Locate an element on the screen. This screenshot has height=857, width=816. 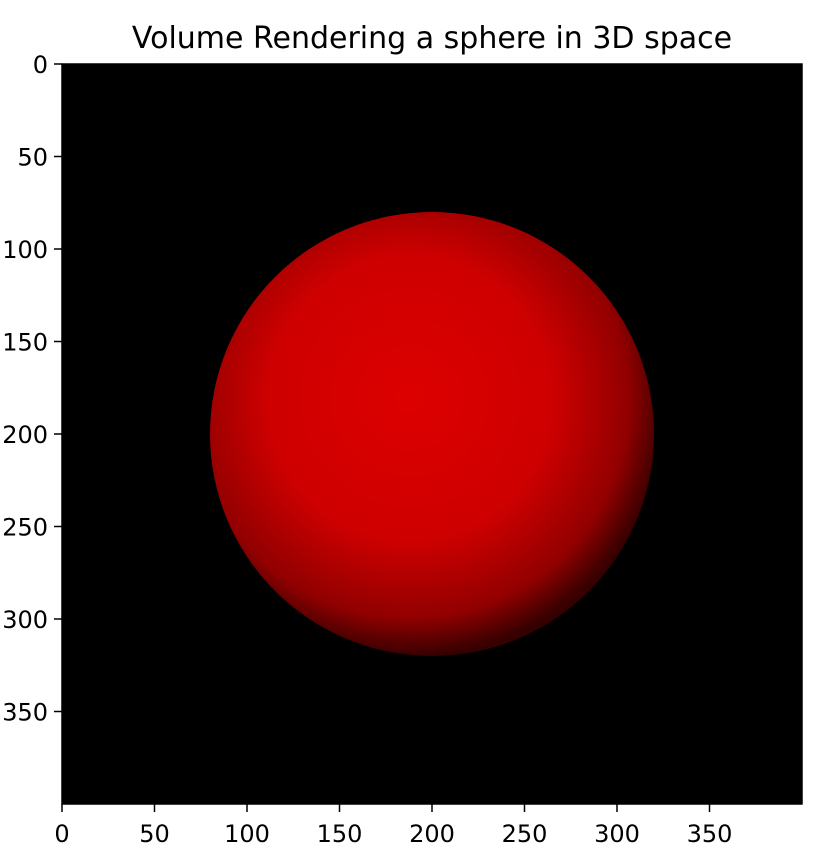
chart-title: Volume Rendering a sphere in 3D space is located at coordinates (432, 38).